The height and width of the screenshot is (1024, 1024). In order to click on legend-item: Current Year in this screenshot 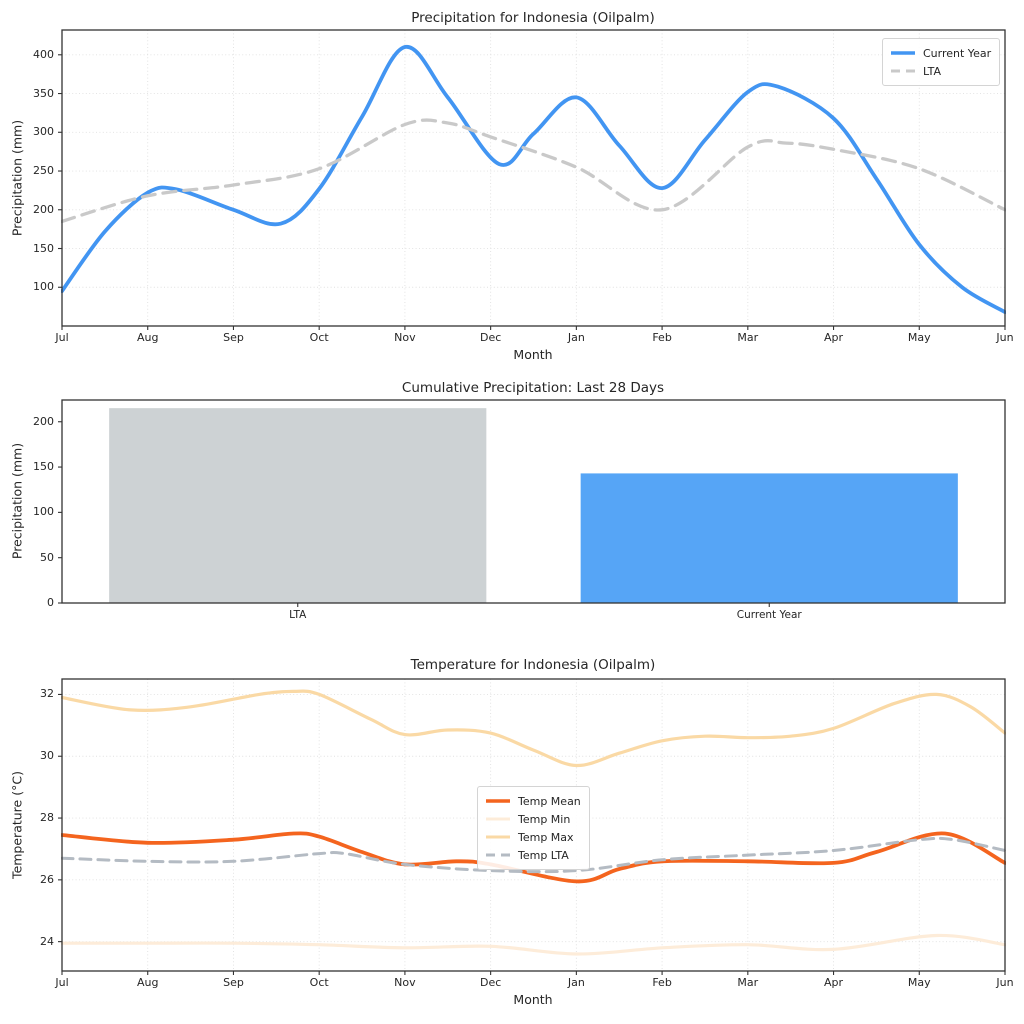, I will do `click(940, 53)`.